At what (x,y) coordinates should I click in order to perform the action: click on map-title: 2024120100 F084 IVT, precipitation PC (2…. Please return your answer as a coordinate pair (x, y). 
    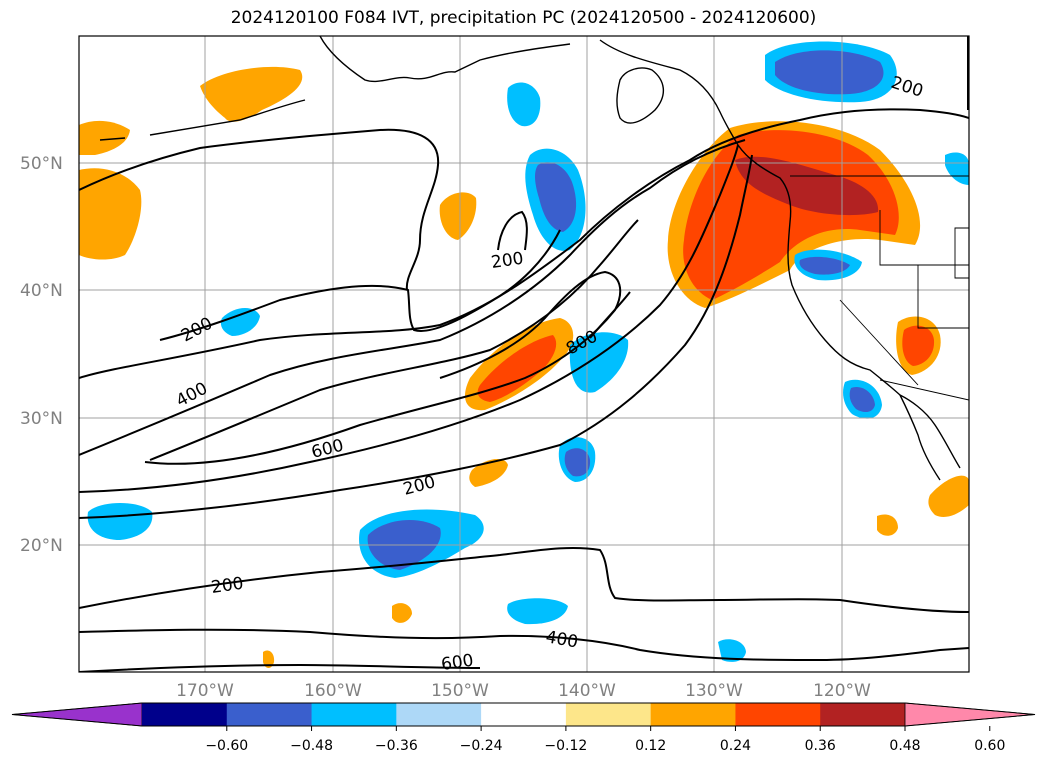
    Looking at the image, I should click on (523, 18).